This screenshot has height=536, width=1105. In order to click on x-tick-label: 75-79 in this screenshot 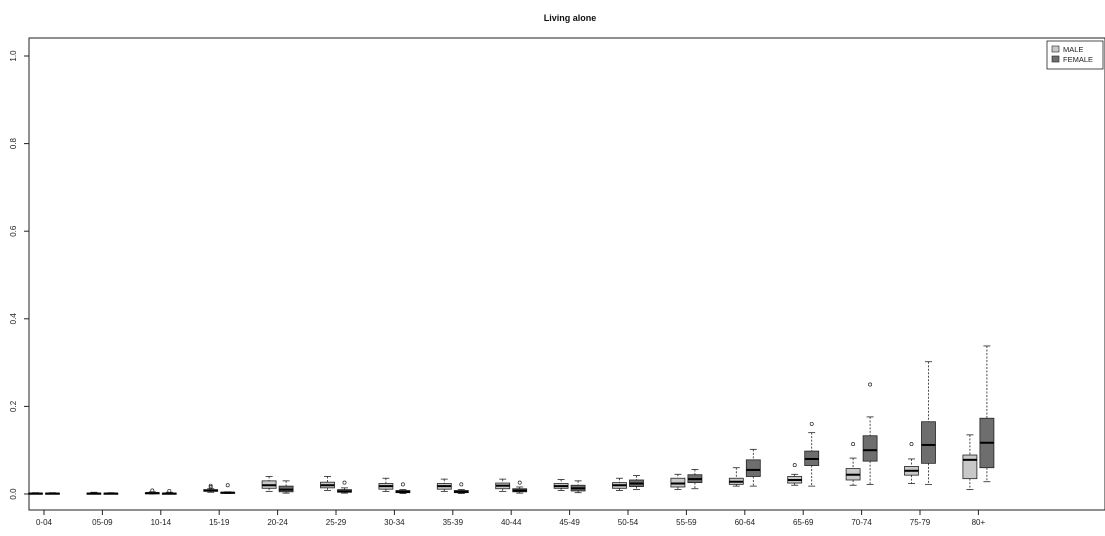, I will do `click(920, 522)`.